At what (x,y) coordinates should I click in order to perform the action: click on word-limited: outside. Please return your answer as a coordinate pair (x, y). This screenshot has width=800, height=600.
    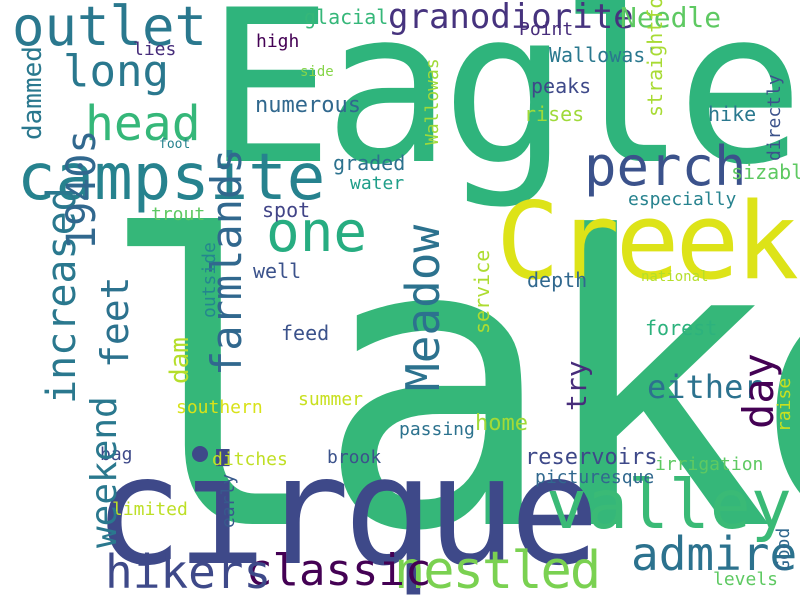
    Looking at the image, I should click on (209, 280).